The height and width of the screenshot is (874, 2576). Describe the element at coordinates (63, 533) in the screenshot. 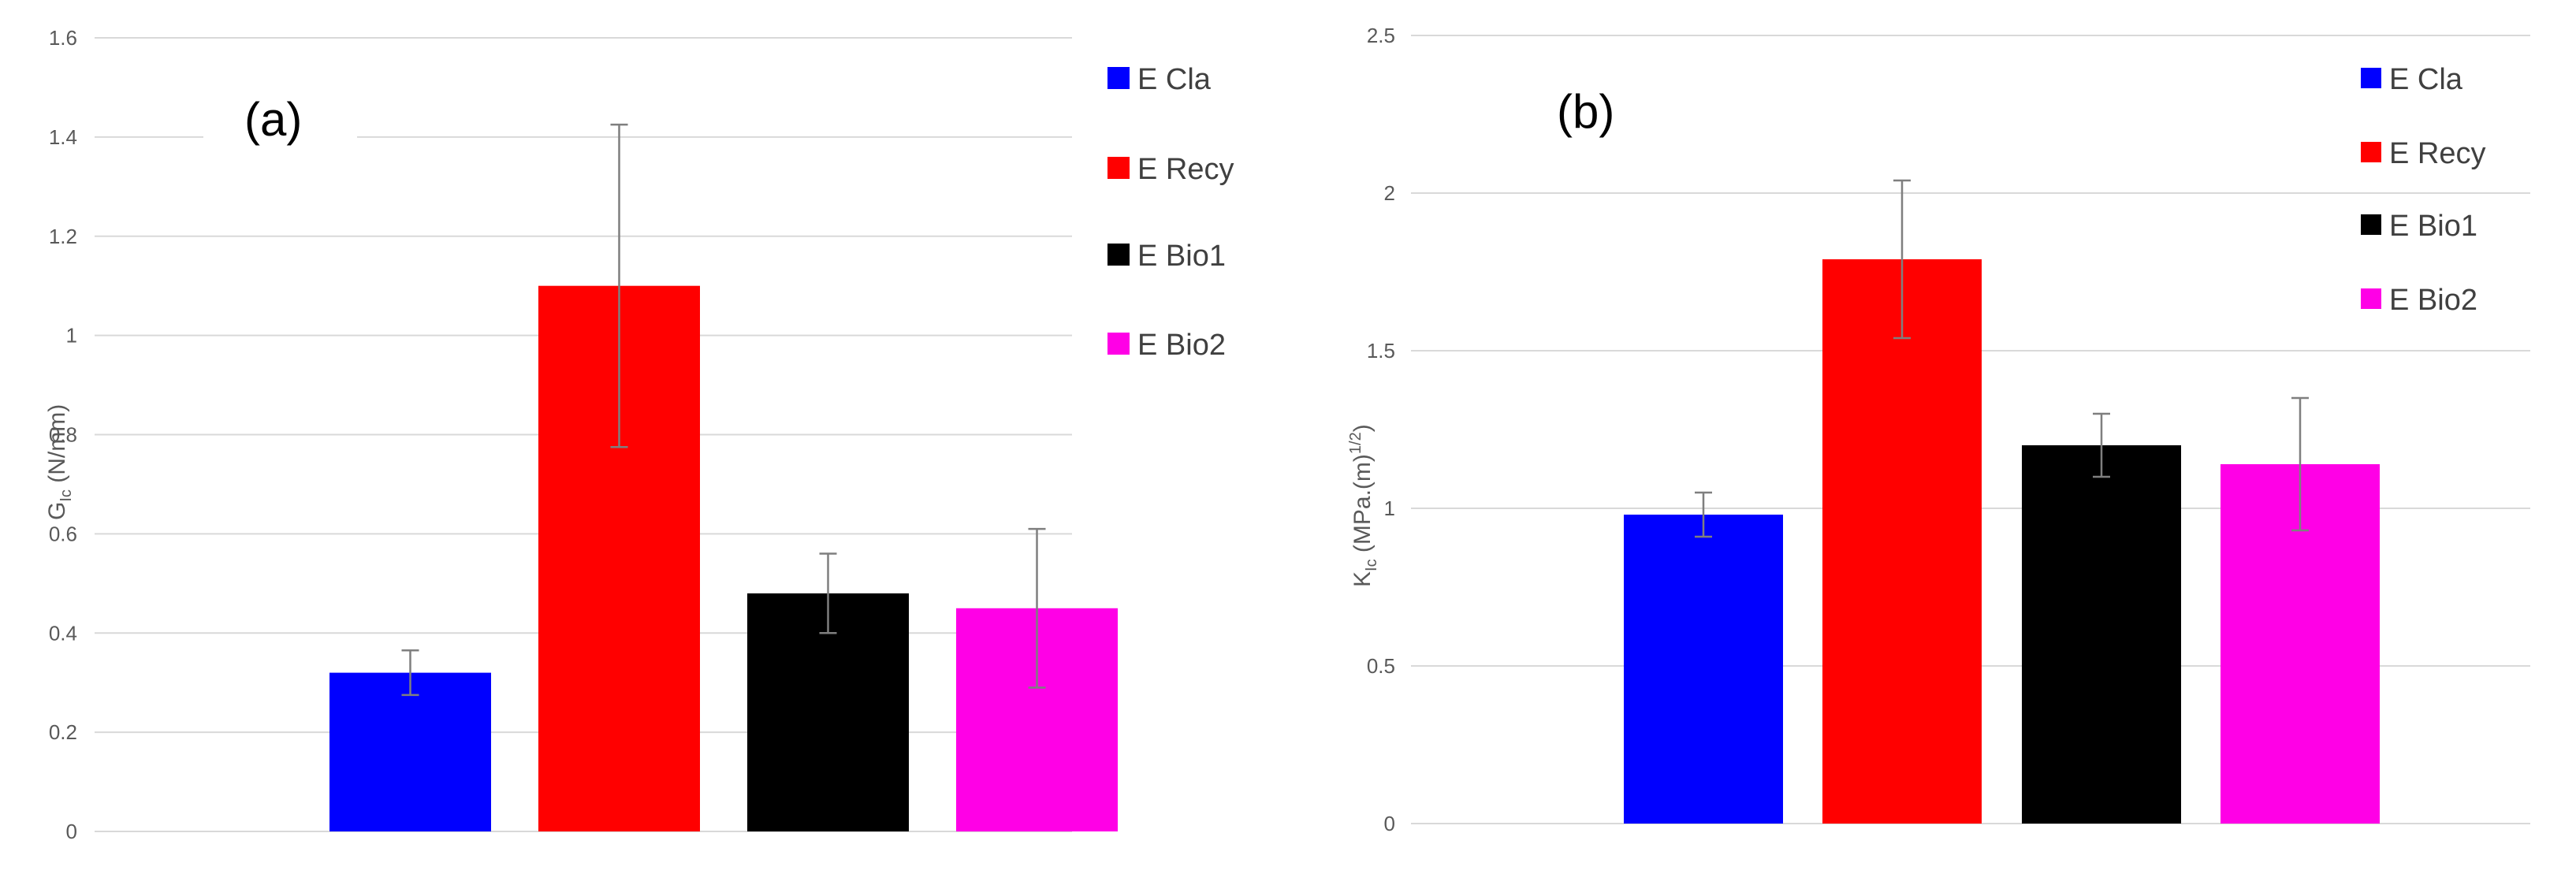

I see `y-tick-label: 0.6` at that location.